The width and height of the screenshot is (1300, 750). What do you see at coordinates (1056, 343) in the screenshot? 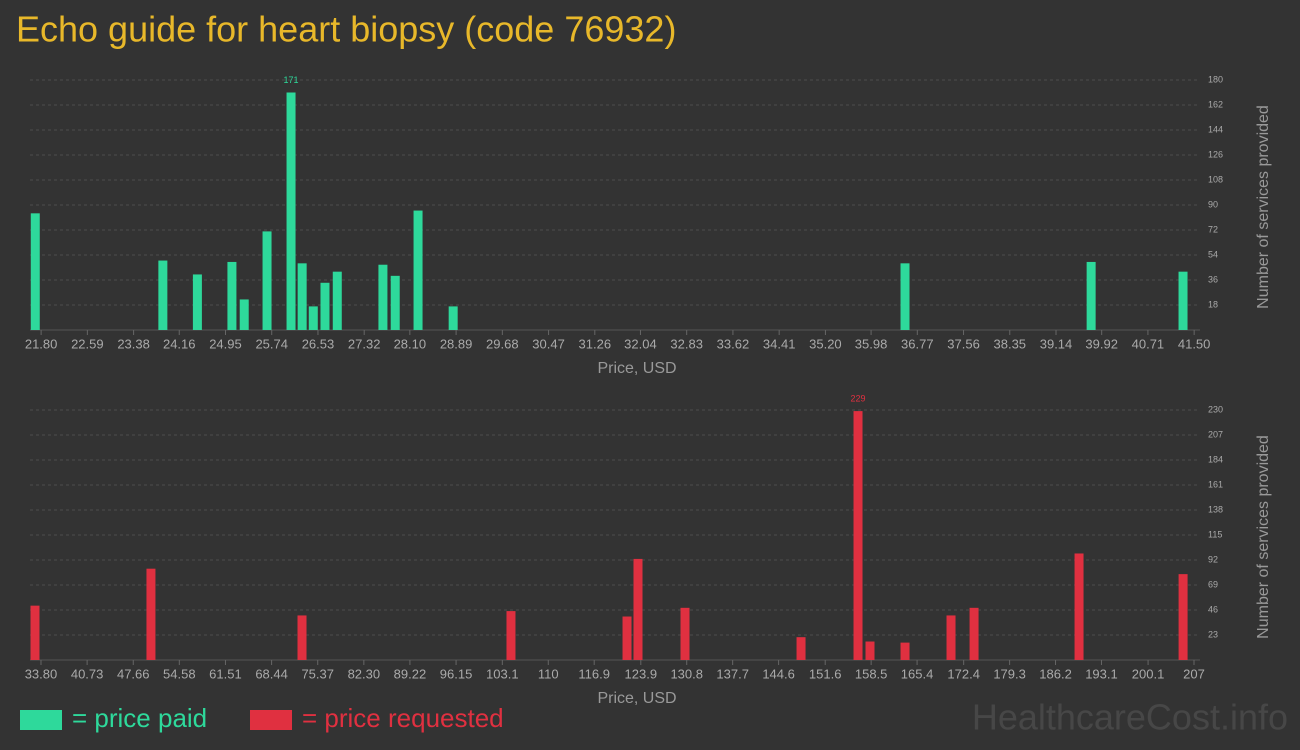
I see `x-tick-label: 39.14` at bounding box center [1056, 343].